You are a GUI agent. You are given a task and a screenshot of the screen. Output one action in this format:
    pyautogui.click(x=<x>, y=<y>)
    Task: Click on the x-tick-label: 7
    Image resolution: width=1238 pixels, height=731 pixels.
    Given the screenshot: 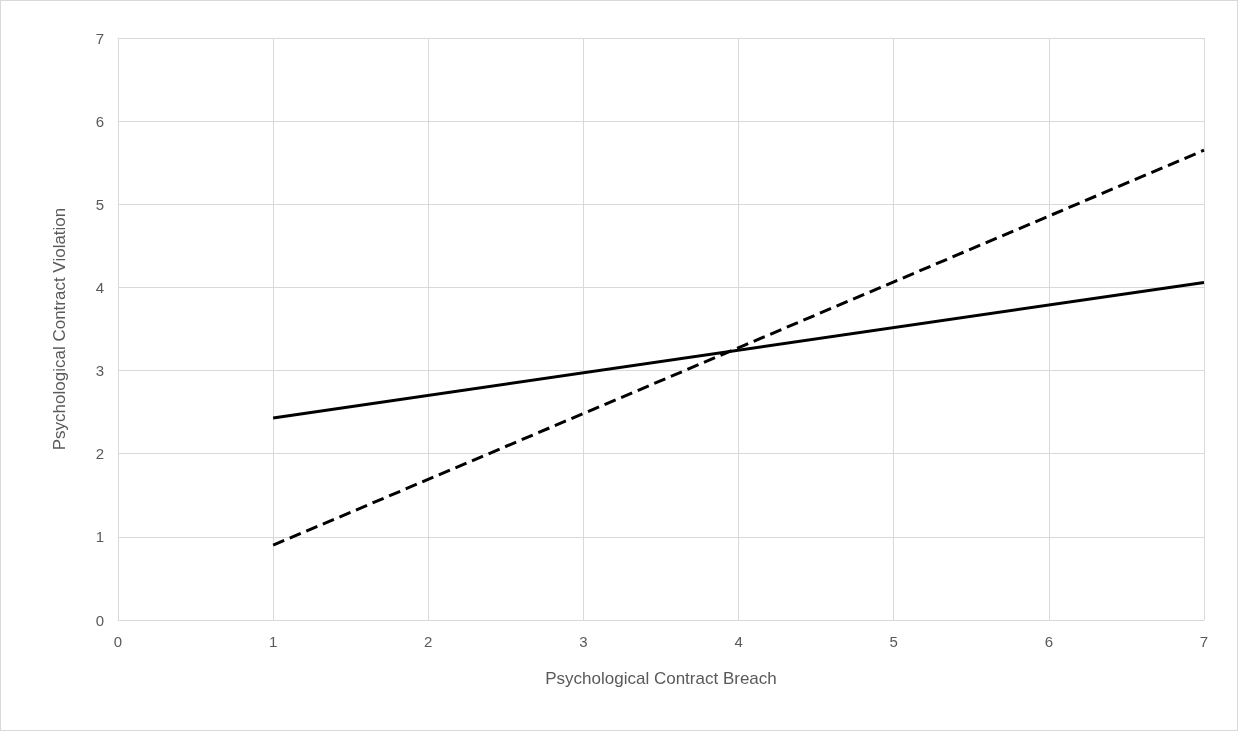 What is the action you would take?
    pyautogui.click(x=1204, y=641)
    